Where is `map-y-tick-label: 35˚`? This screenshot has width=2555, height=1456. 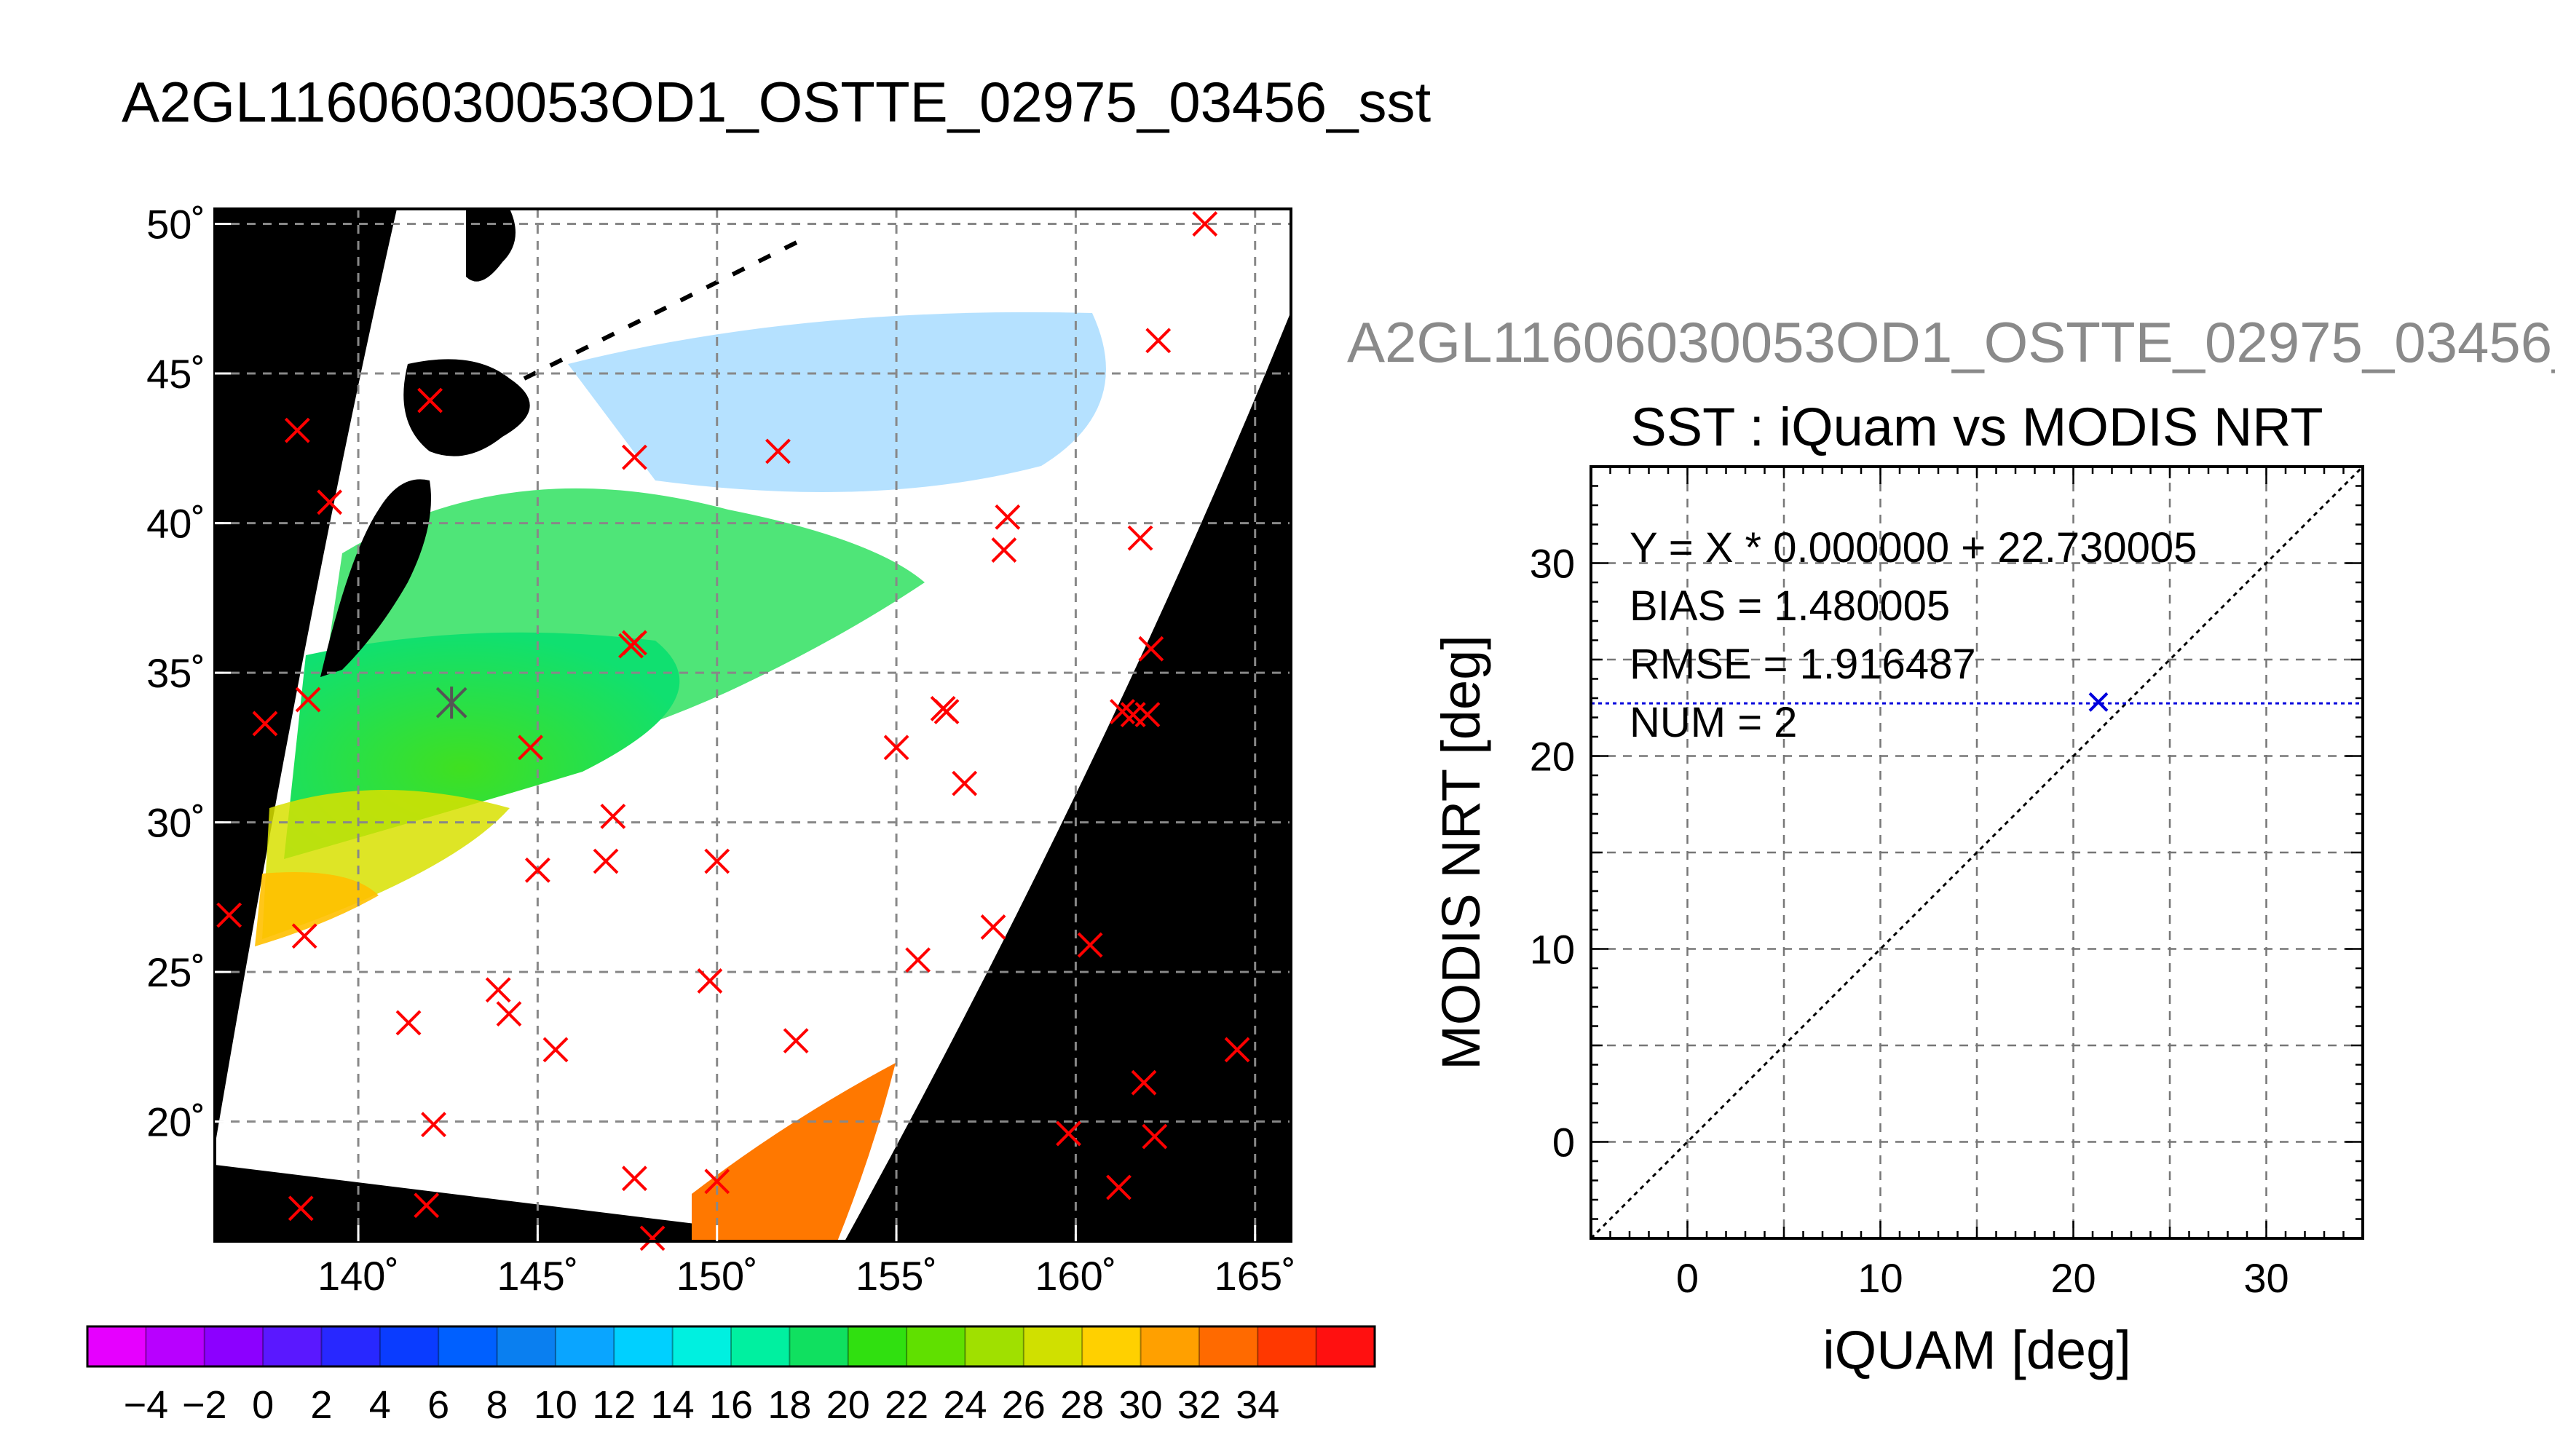
map-y-tick-label: 35˚ is located at coordinates (175, 673).